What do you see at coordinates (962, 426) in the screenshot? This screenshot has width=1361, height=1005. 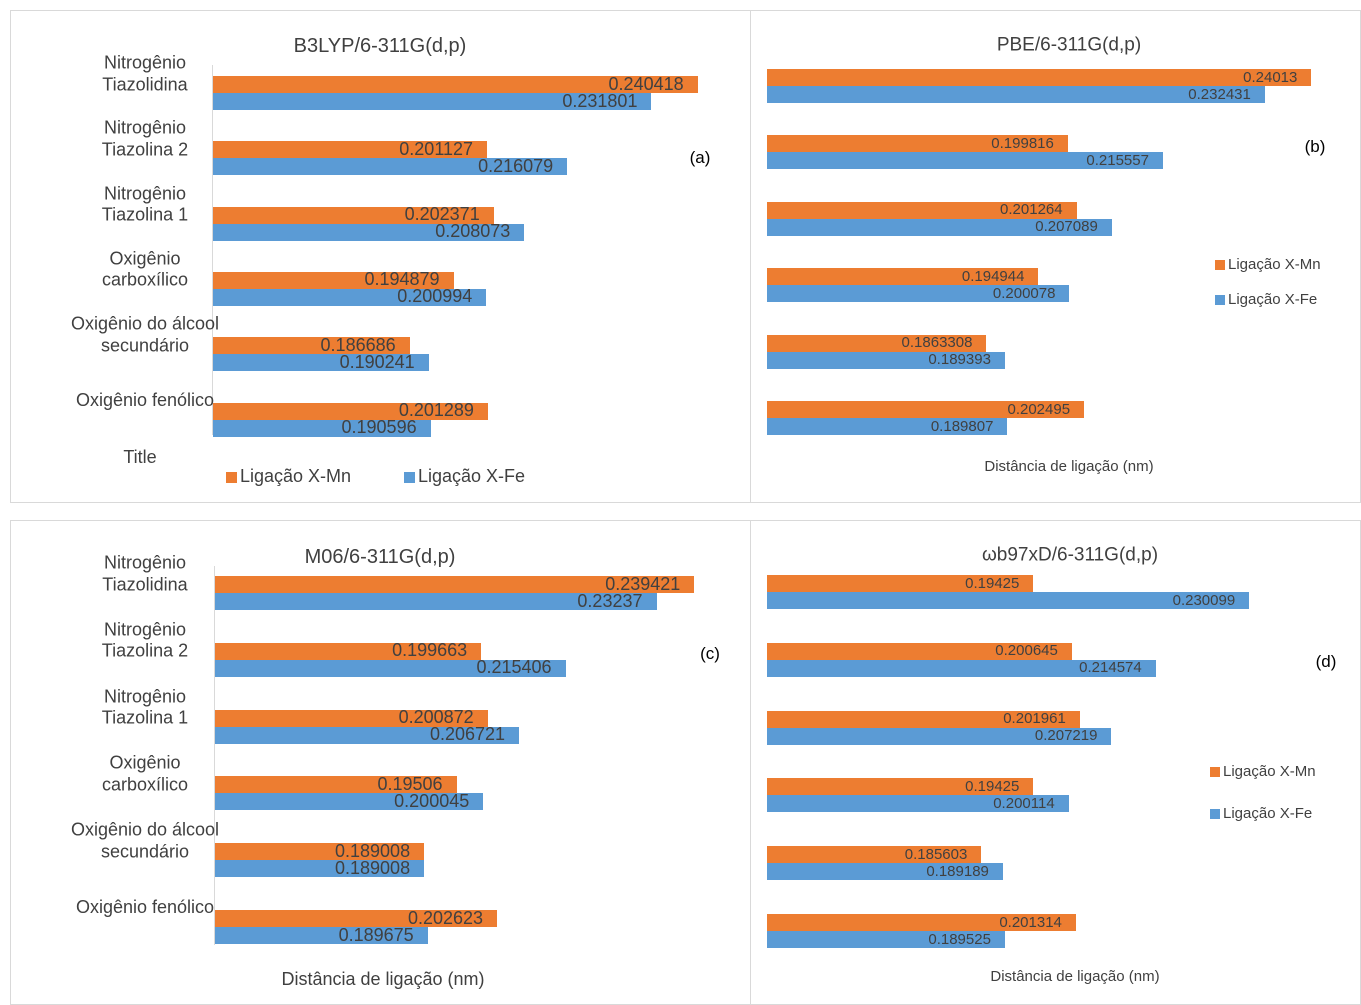 I see `data-label: 0.189807` at bounding box center [962, 426].